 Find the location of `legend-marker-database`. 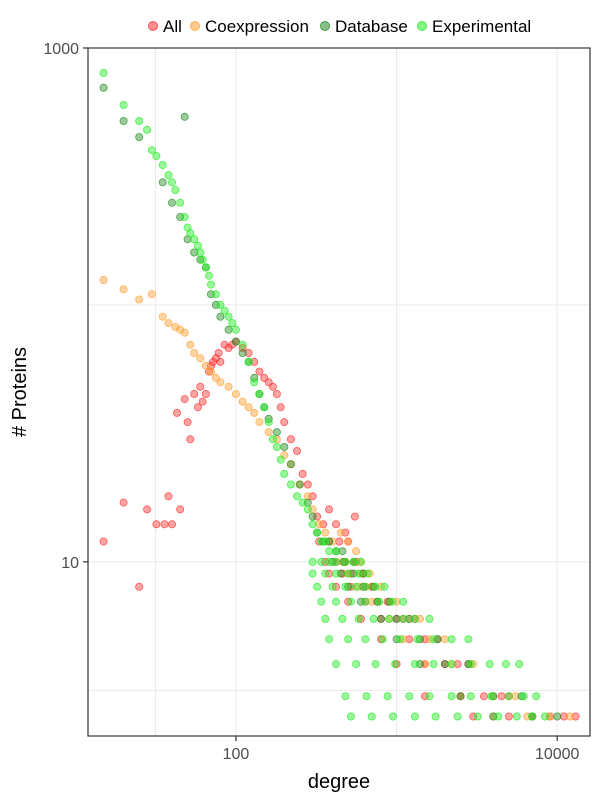

legend-marker-database is located at coordinates (325, 26).